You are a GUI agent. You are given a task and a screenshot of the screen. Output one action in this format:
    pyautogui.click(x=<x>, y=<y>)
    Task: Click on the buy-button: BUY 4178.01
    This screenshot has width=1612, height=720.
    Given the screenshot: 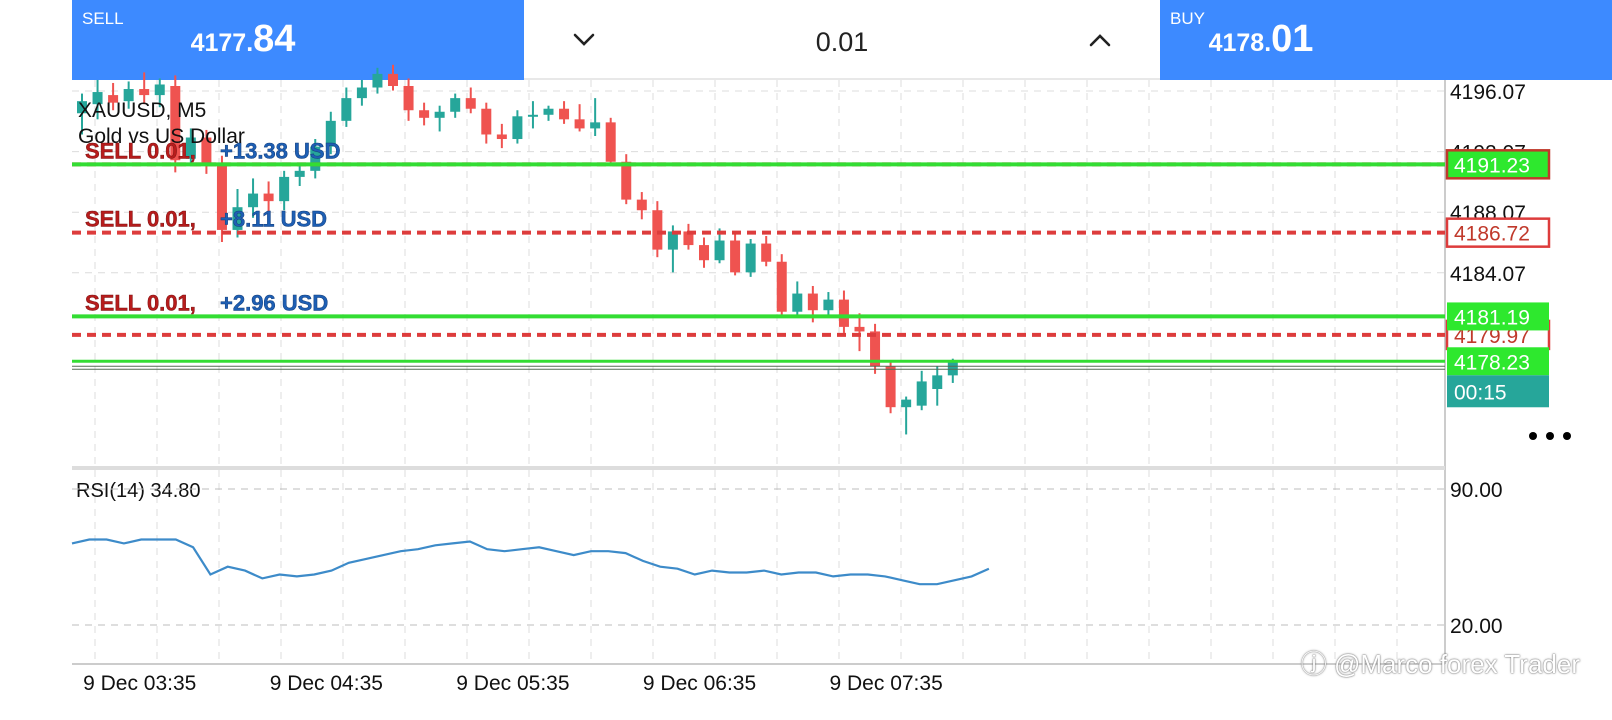 What is the action you would take?
    pyautogui.click(x=1386, y=40)
    